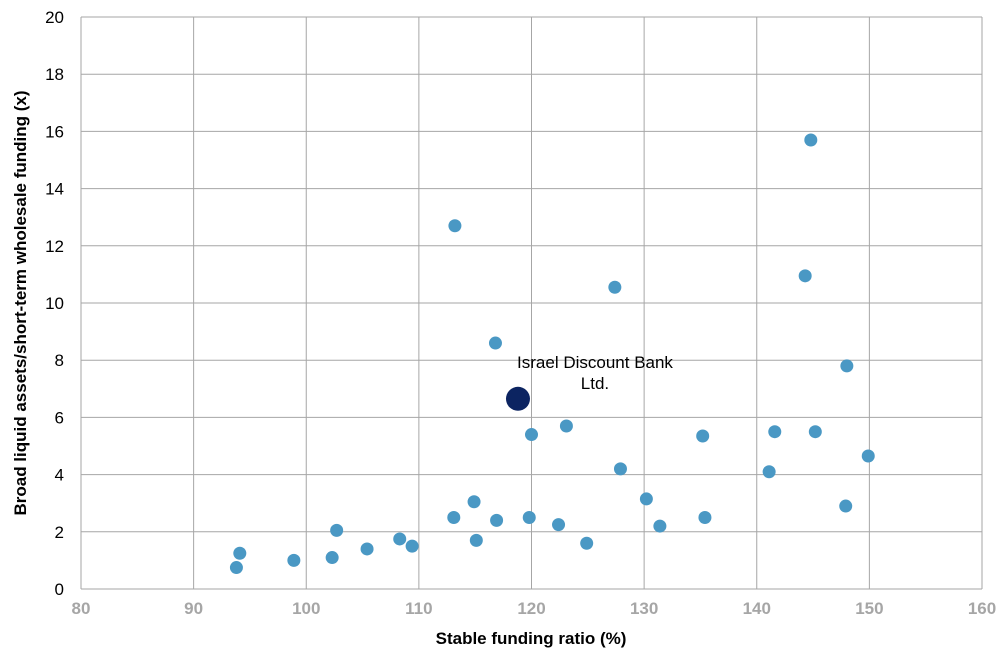 Image resolution: width=999 pixels, height=652 pixels. I want to click on x-axis-title: Stable funding ratio (%), so click(531, 638).